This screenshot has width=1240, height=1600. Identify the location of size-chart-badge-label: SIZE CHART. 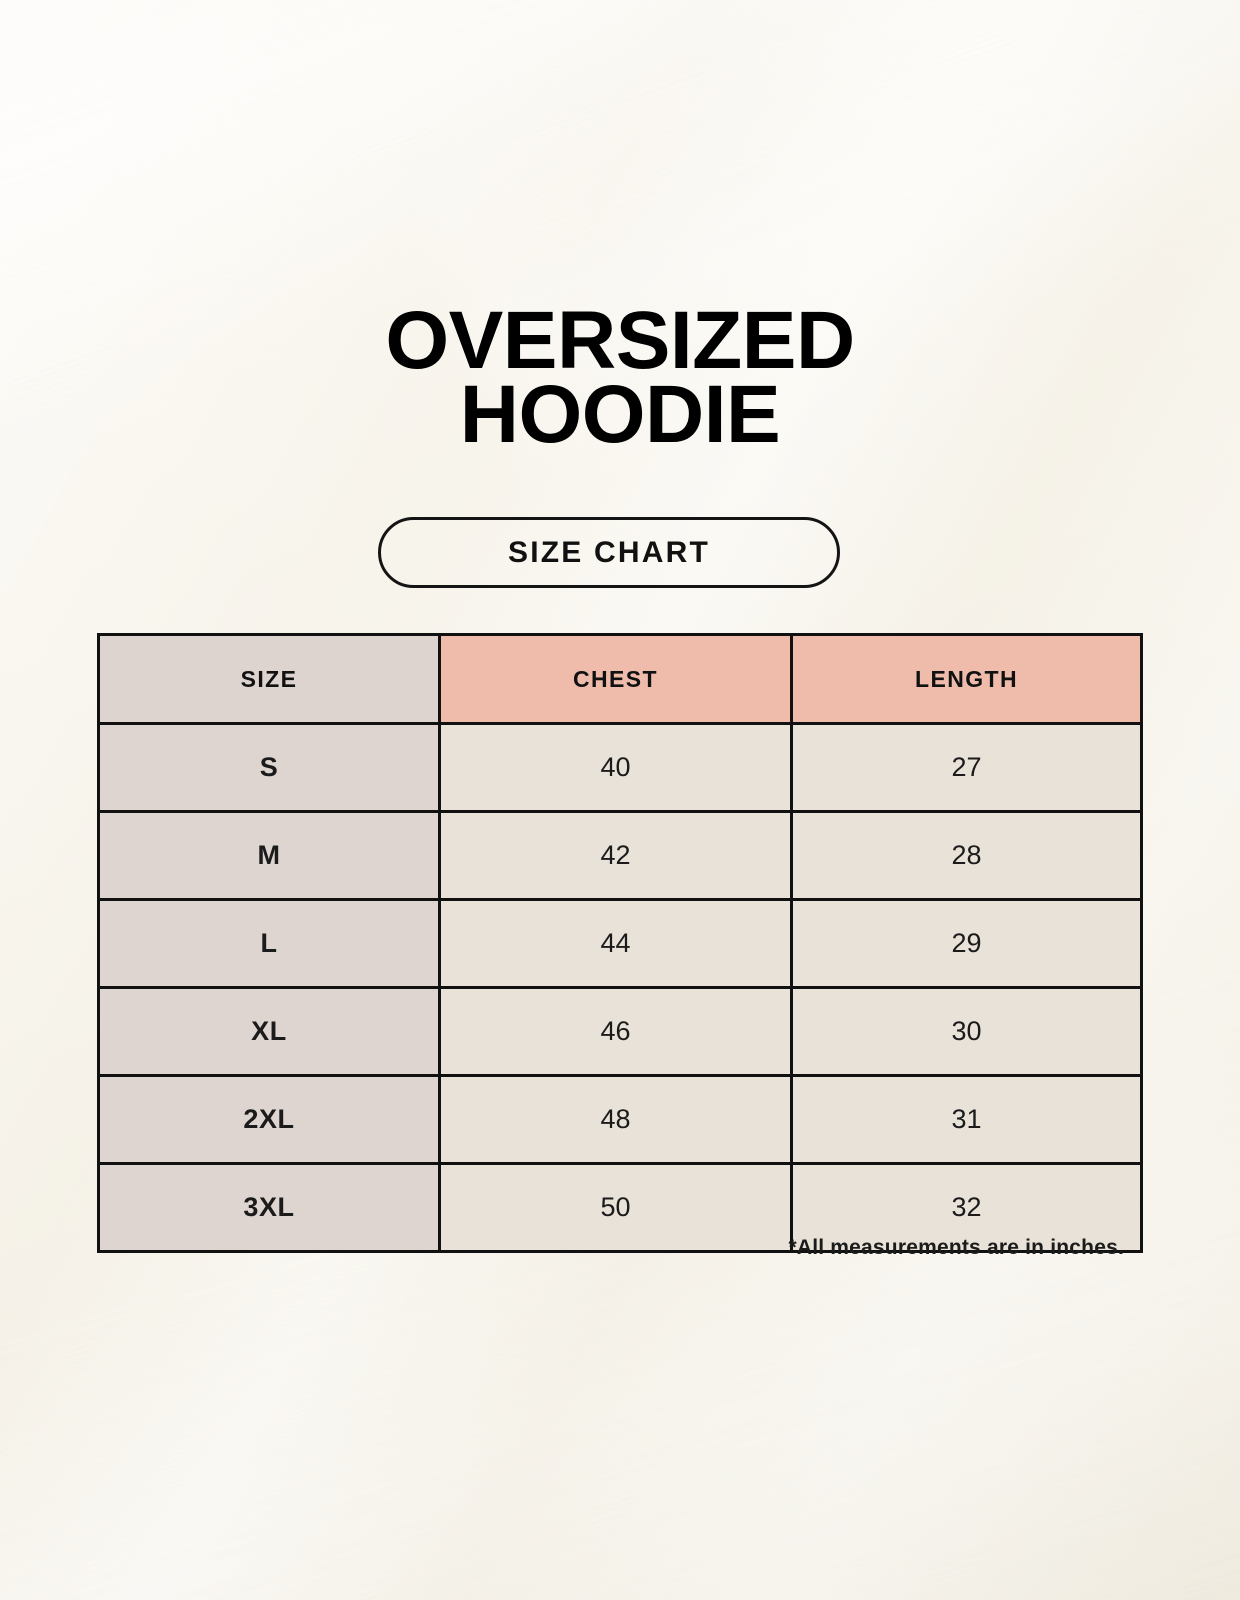
(609, 552).